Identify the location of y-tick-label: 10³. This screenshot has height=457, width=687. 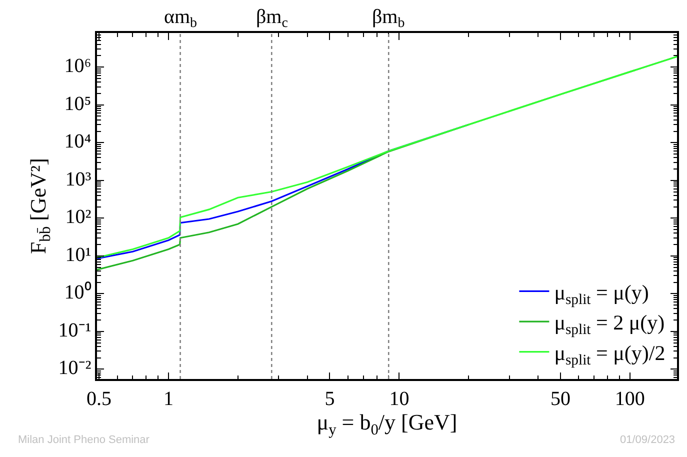
(78, 179).